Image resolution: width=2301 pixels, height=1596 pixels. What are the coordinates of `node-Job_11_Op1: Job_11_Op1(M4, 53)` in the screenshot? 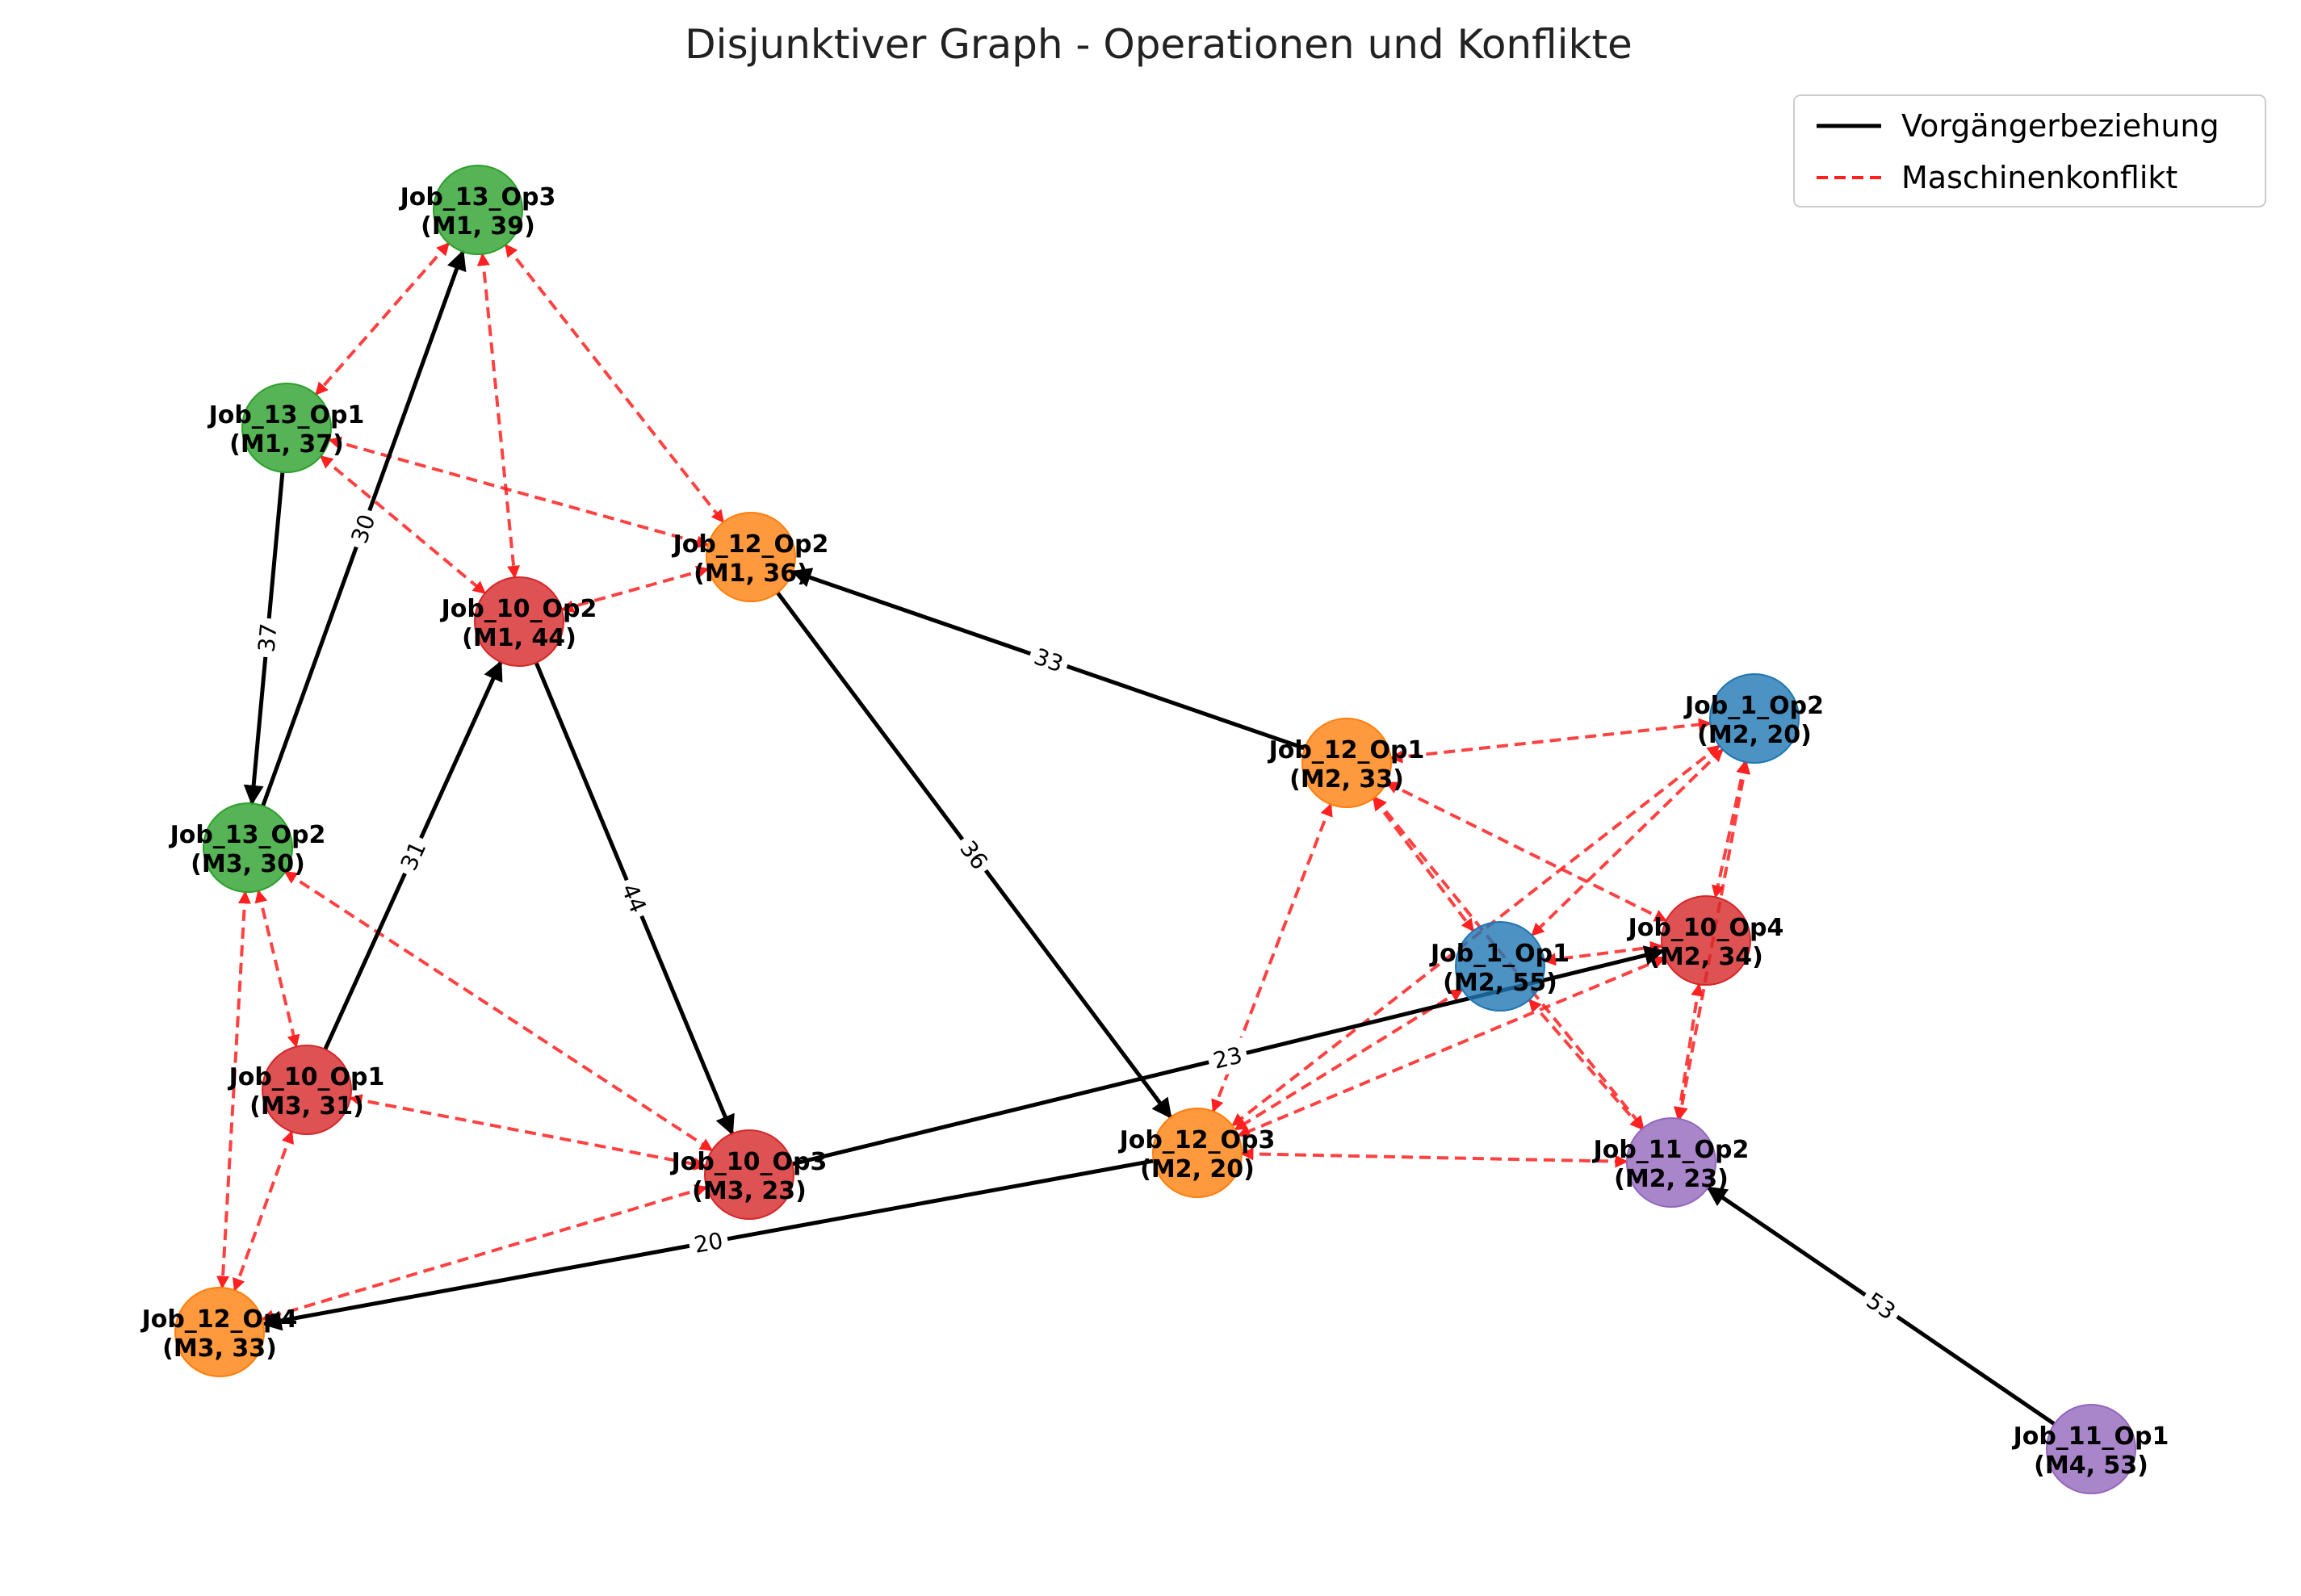 It's located at (2090, 1449).